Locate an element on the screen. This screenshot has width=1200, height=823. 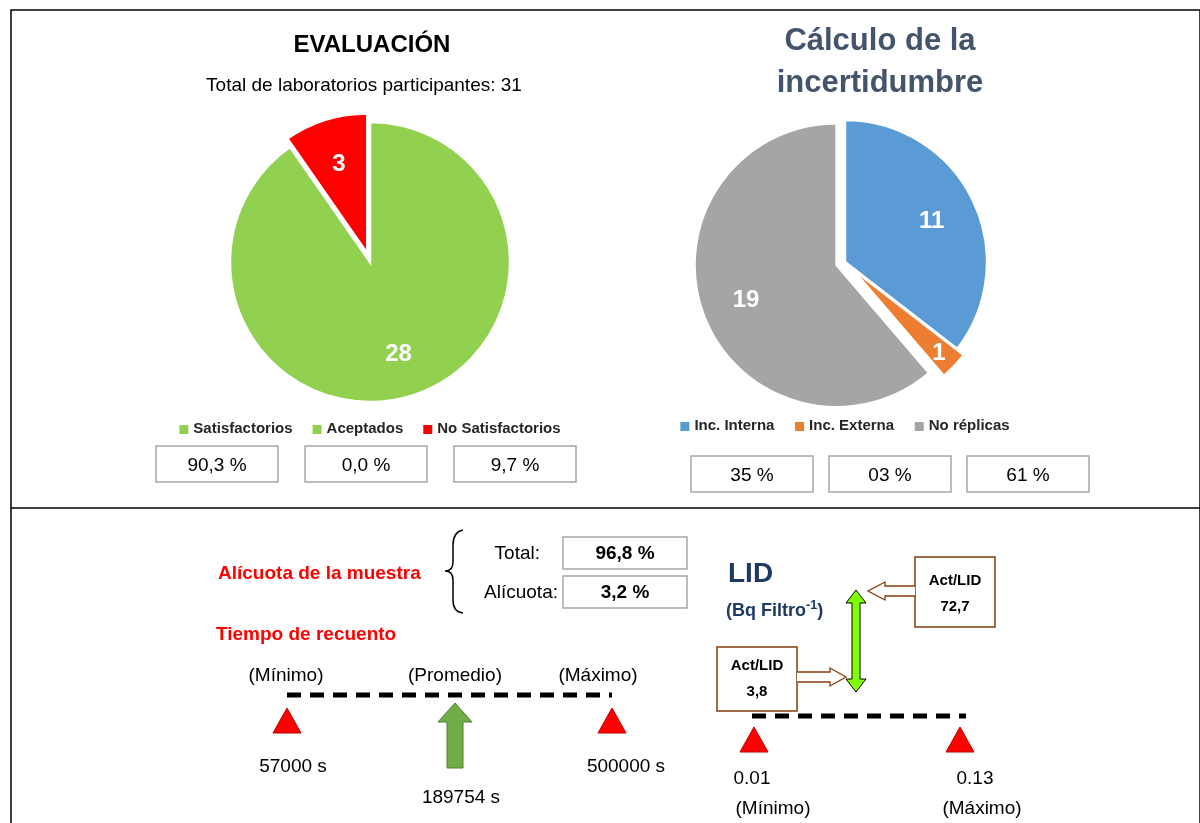
text: 3,8 is located at coordinates (757, 690).